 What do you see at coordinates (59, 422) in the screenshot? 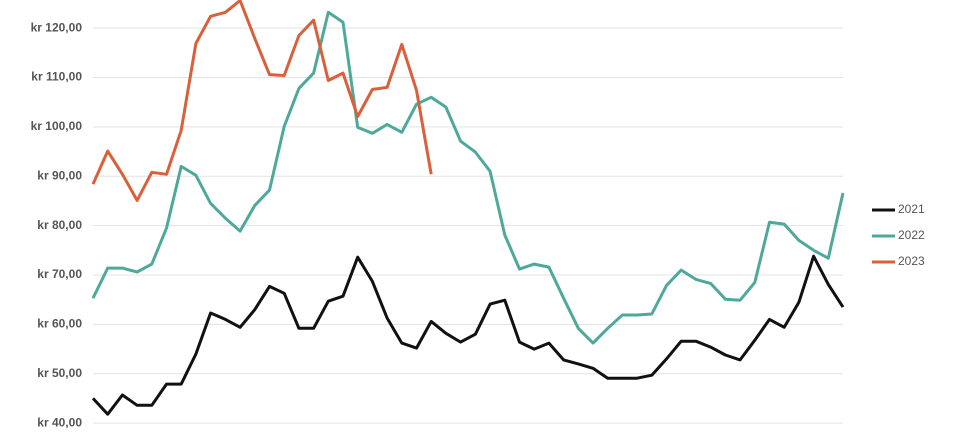
I see `y-tick-label: kr 40,00` at bounding box center [59, 422].